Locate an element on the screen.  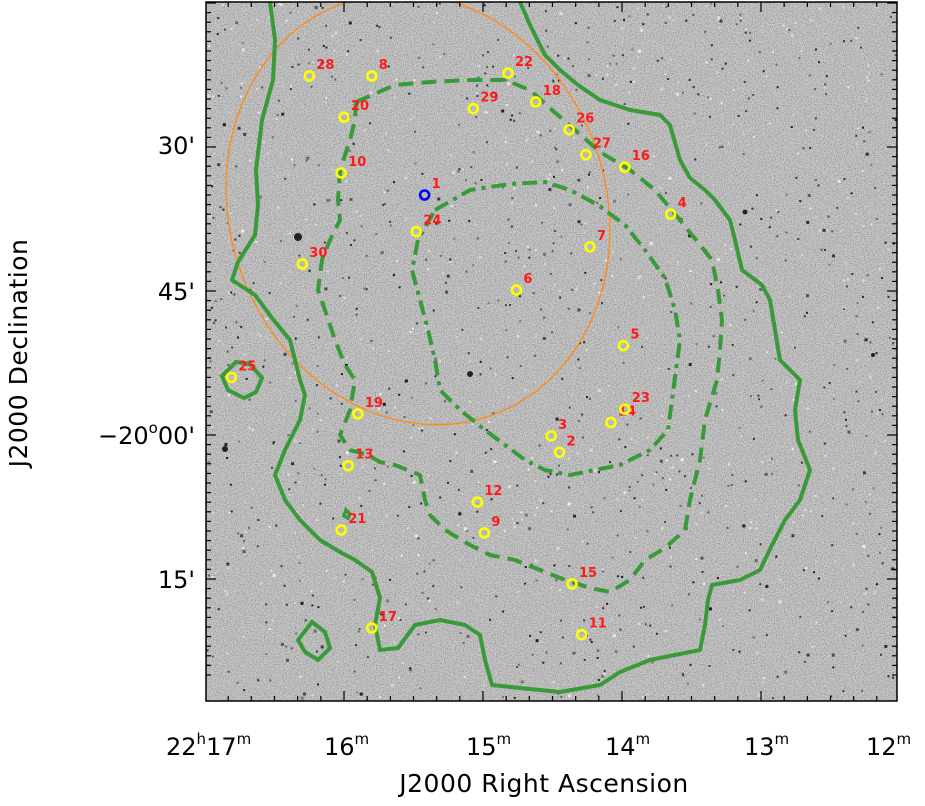
y-tick-label: 45' is located at coordinates (176, 292).